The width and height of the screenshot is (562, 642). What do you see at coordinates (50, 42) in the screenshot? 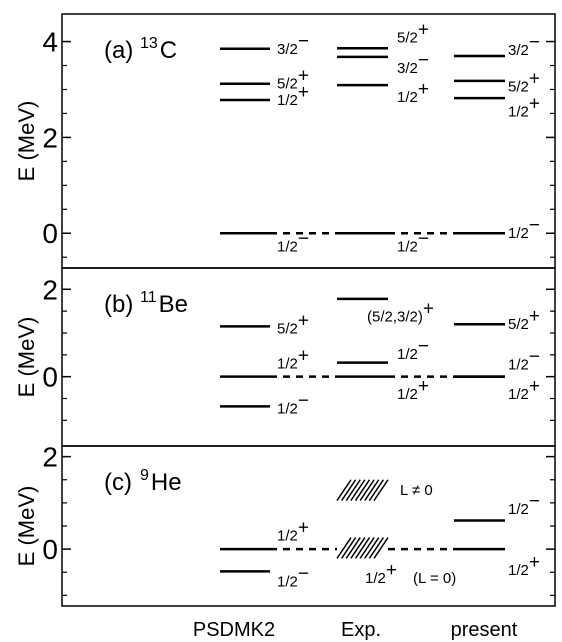
I see `y-tick-label: 4` at bounding box center [50, 42].